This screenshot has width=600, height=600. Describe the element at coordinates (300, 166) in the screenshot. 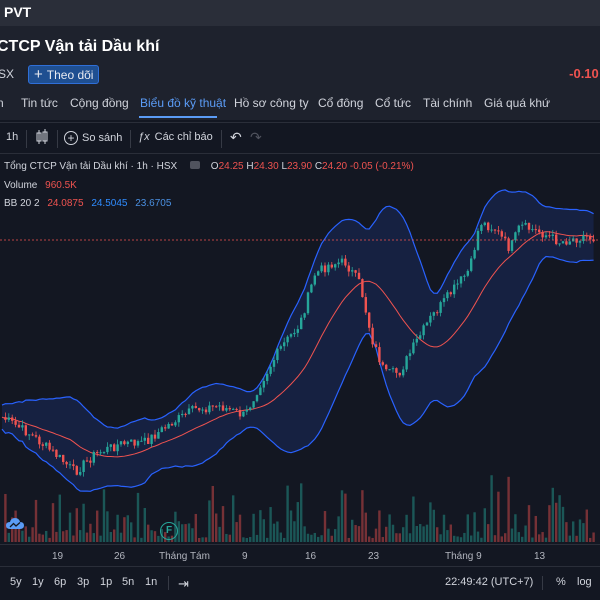

I see `low-value: 23.90` at that location.